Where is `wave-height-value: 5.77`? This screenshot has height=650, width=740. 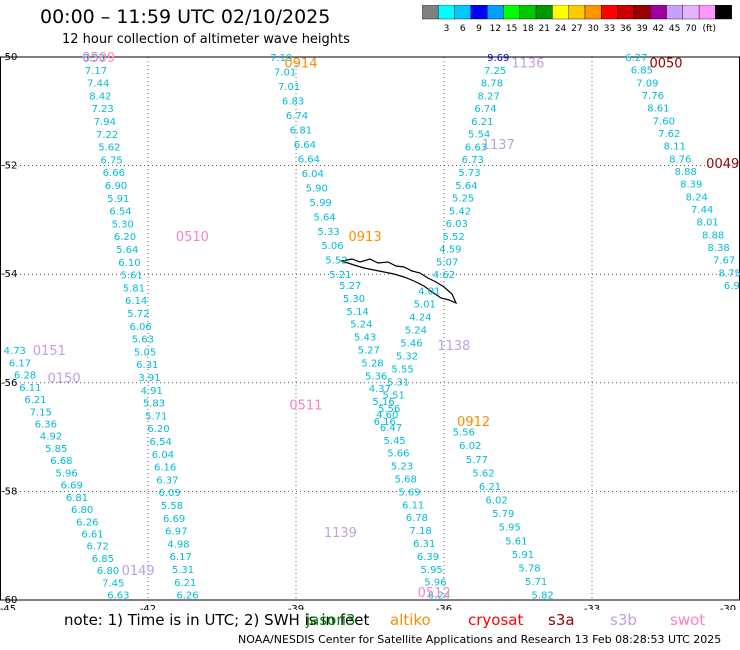 wave-height-value: 5.77 is located at coordinates (477, 460).